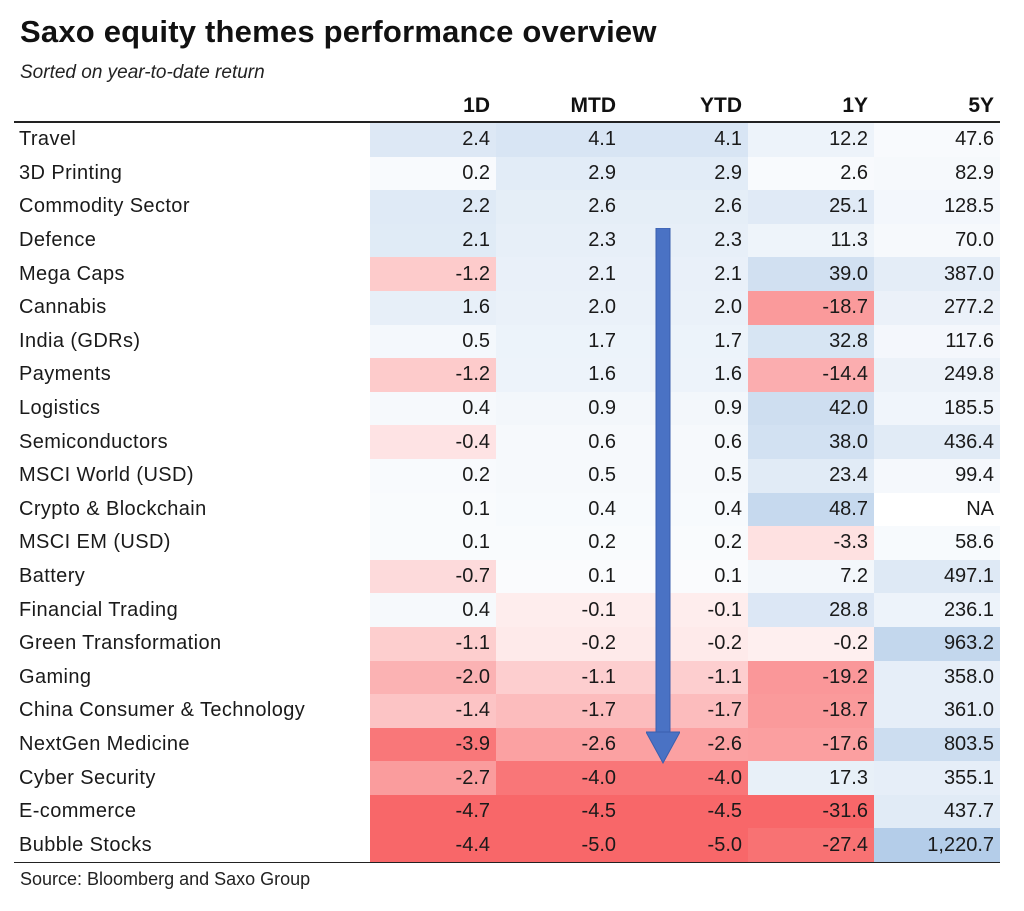 This screenshot has width=1024, height=911. I want to click on table-row: Commodity Sector 2.2 2.6 2.6 25.1 128.5, so click(507, 207).